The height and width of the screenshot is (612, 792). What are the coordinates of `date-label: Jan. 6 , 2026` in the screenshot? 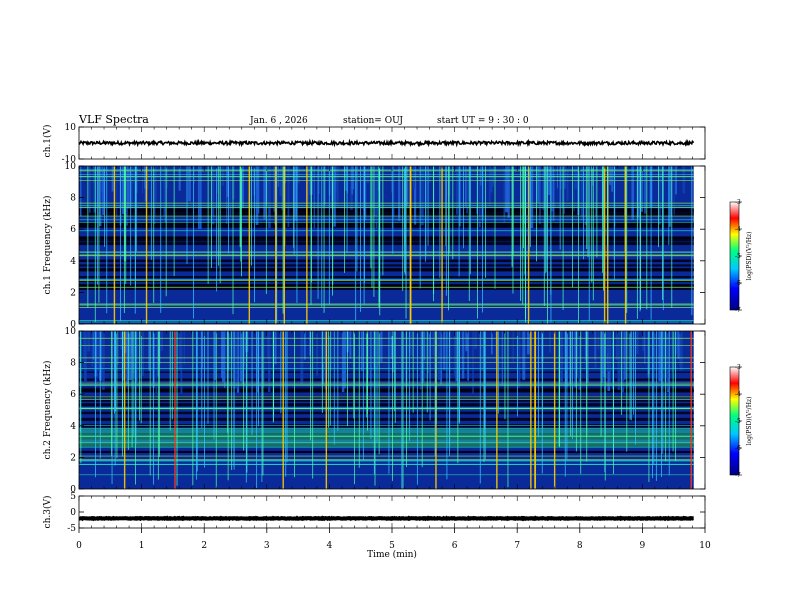 It's located at (278, 121).